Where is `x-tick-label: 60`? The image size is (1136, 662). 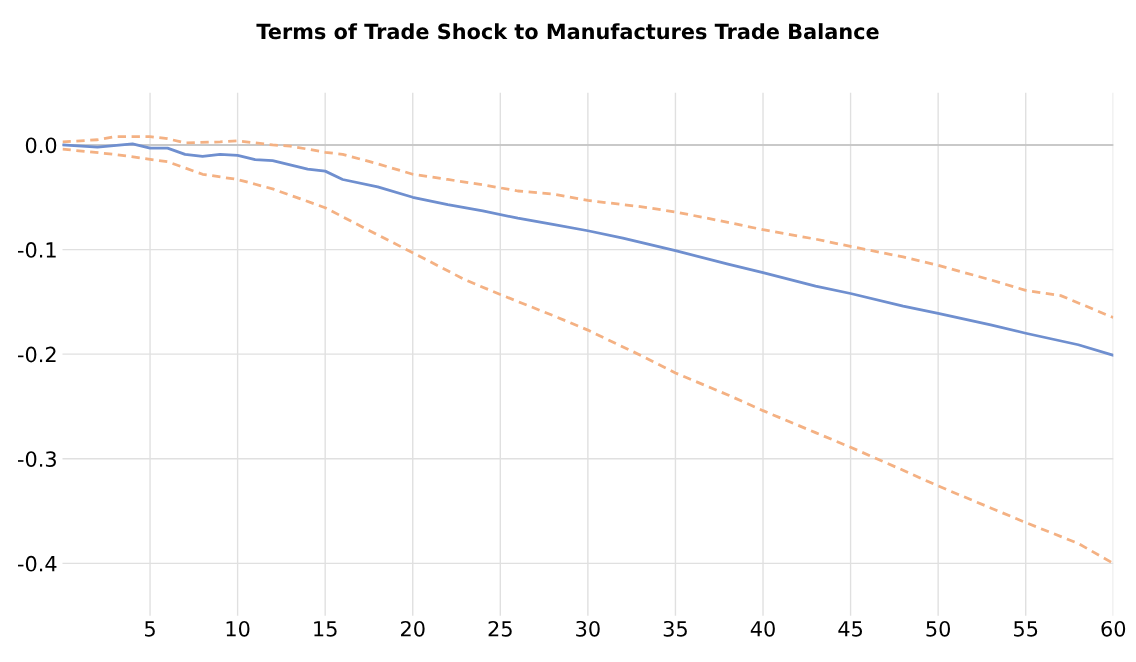 x-tick-label: 60 is located at coordinates (1113, 628).